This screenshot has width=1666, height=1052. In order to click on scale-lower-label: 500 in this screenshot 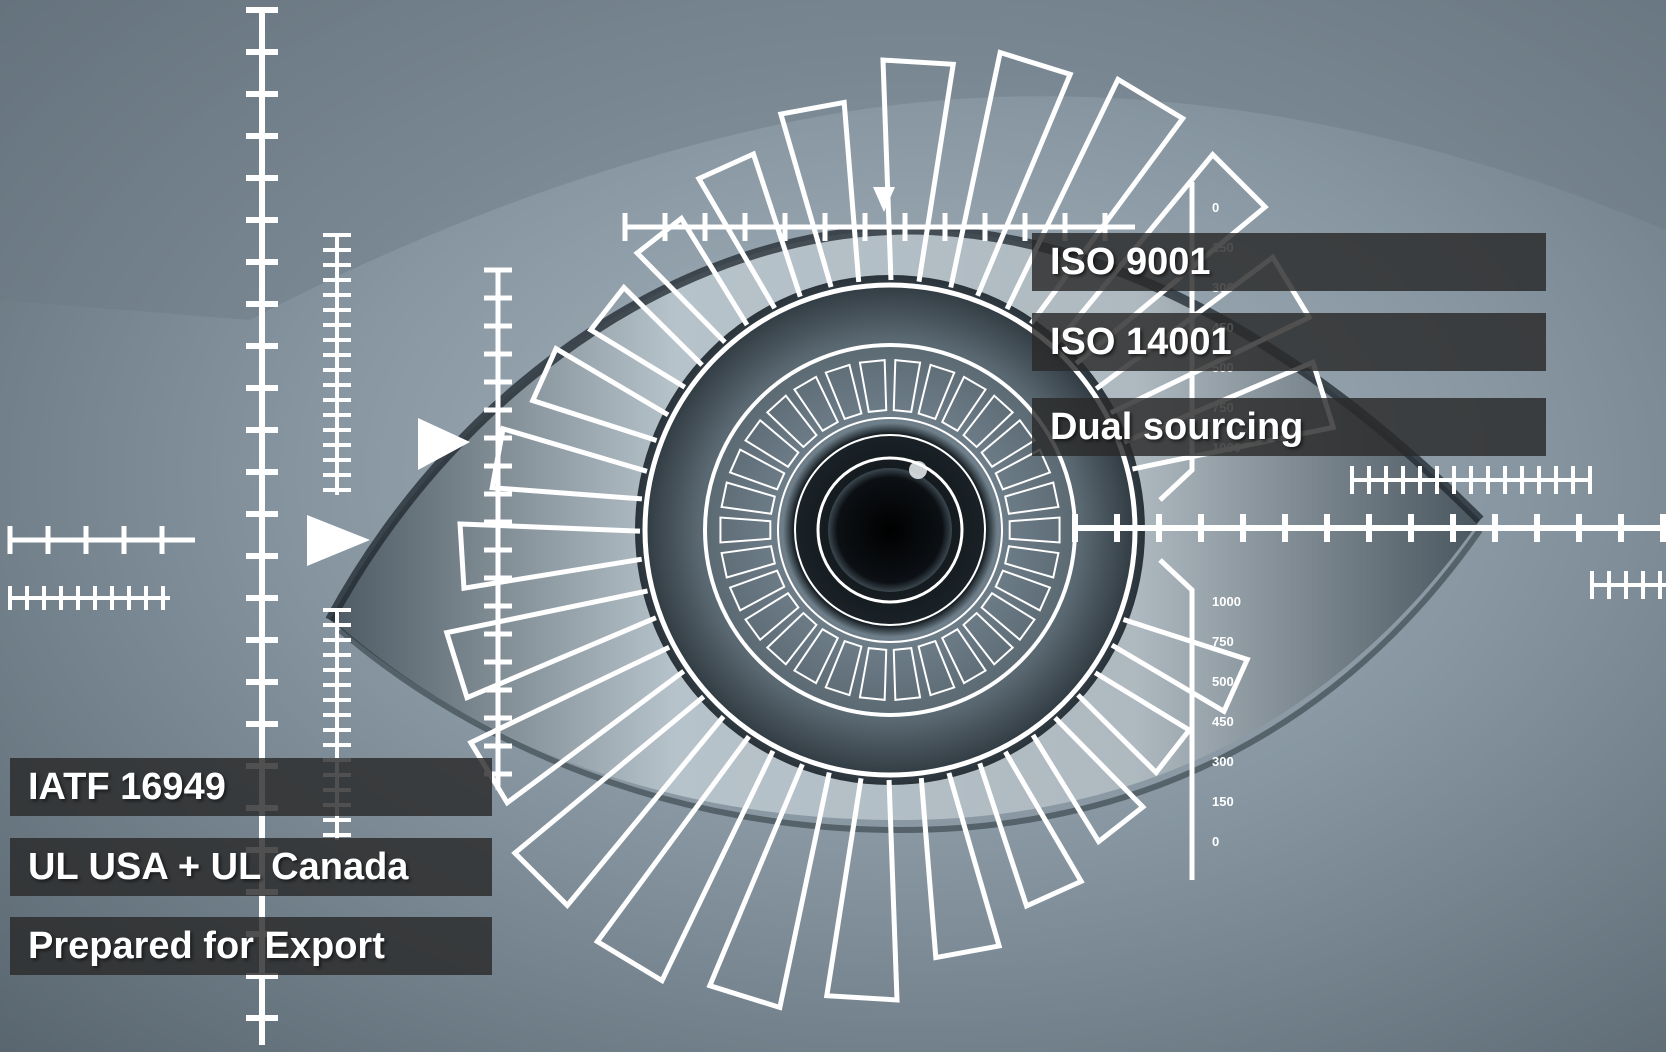, I will do `click(1223, 681)`.